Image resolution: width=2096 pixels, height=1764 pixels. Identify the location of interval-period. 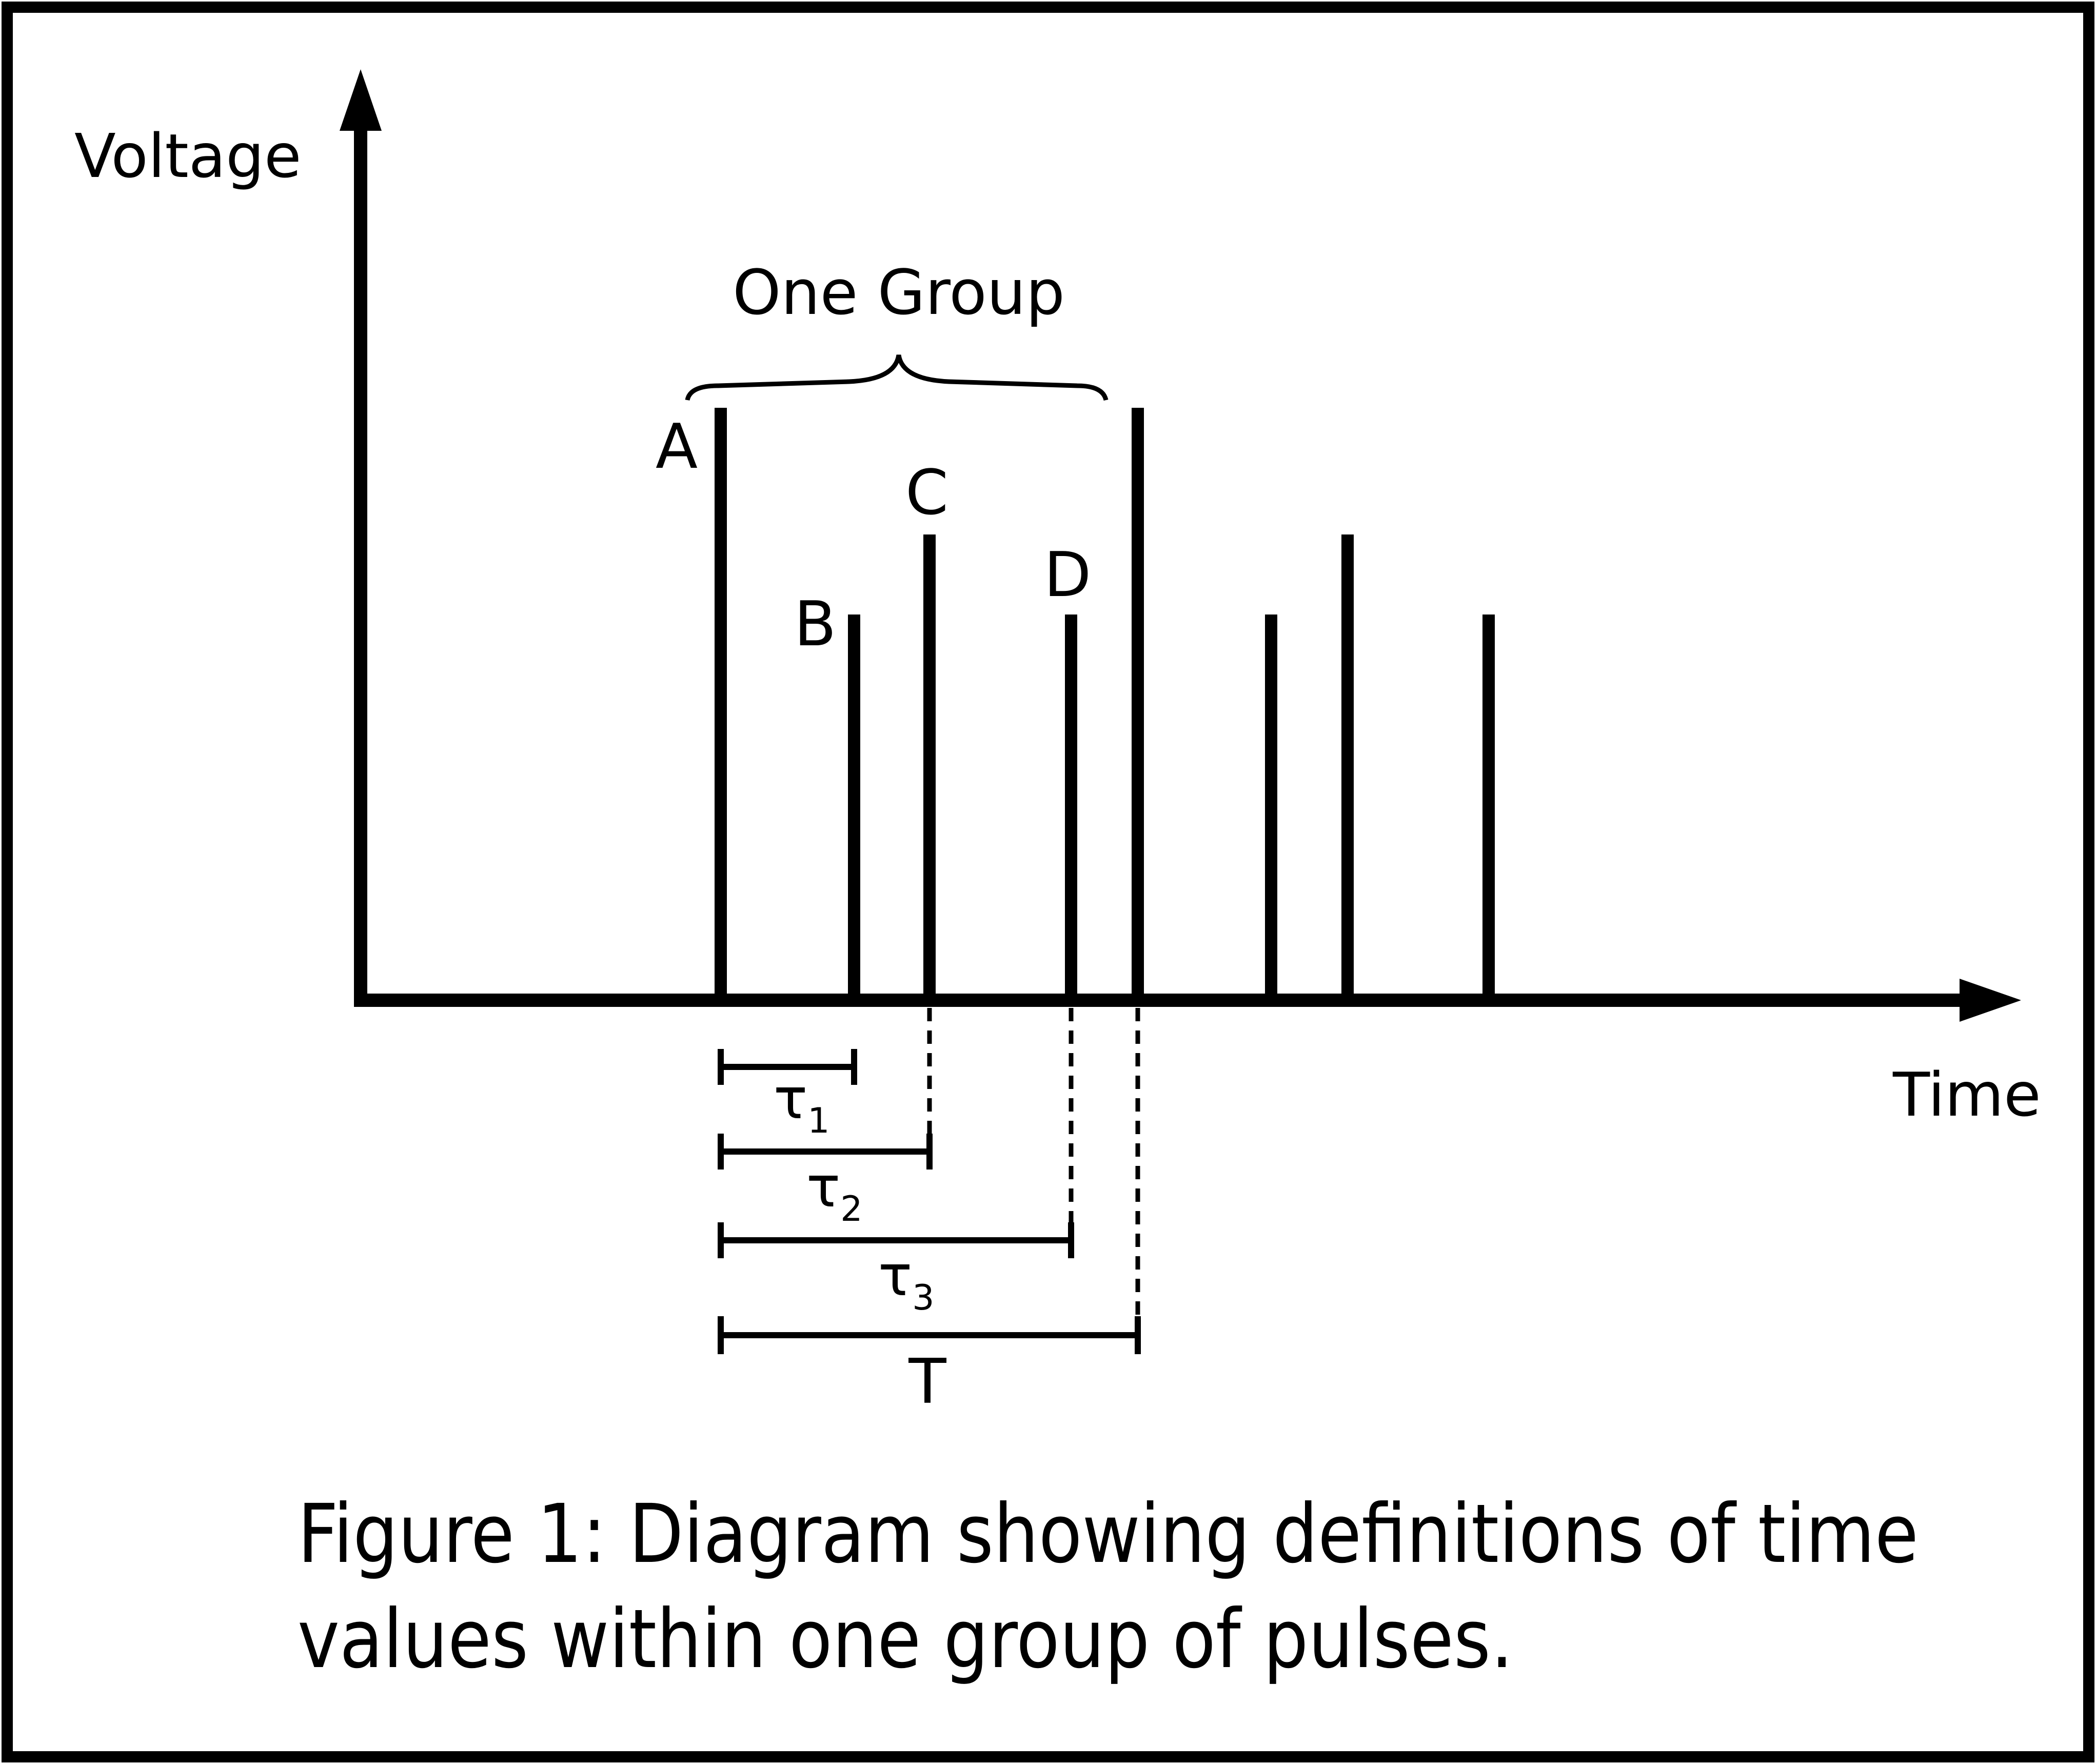
(930, 1335).